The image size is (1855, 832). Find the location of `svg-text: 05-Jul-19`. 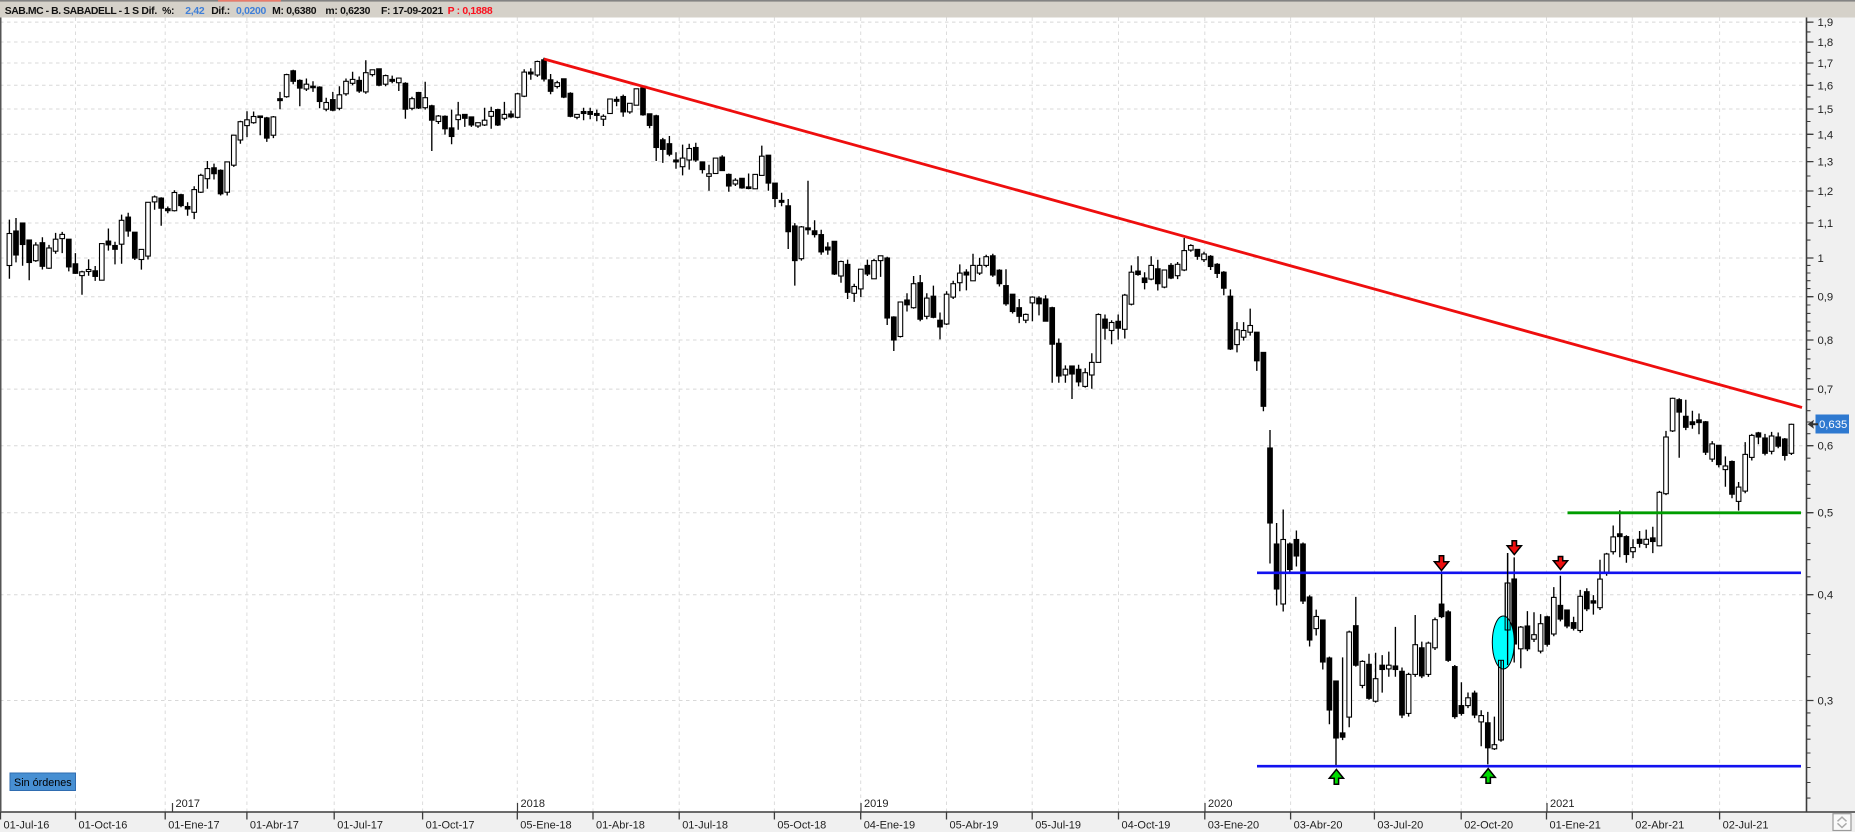

svg-text: 05-Jul-19 is located at coordinates (1058, 826).